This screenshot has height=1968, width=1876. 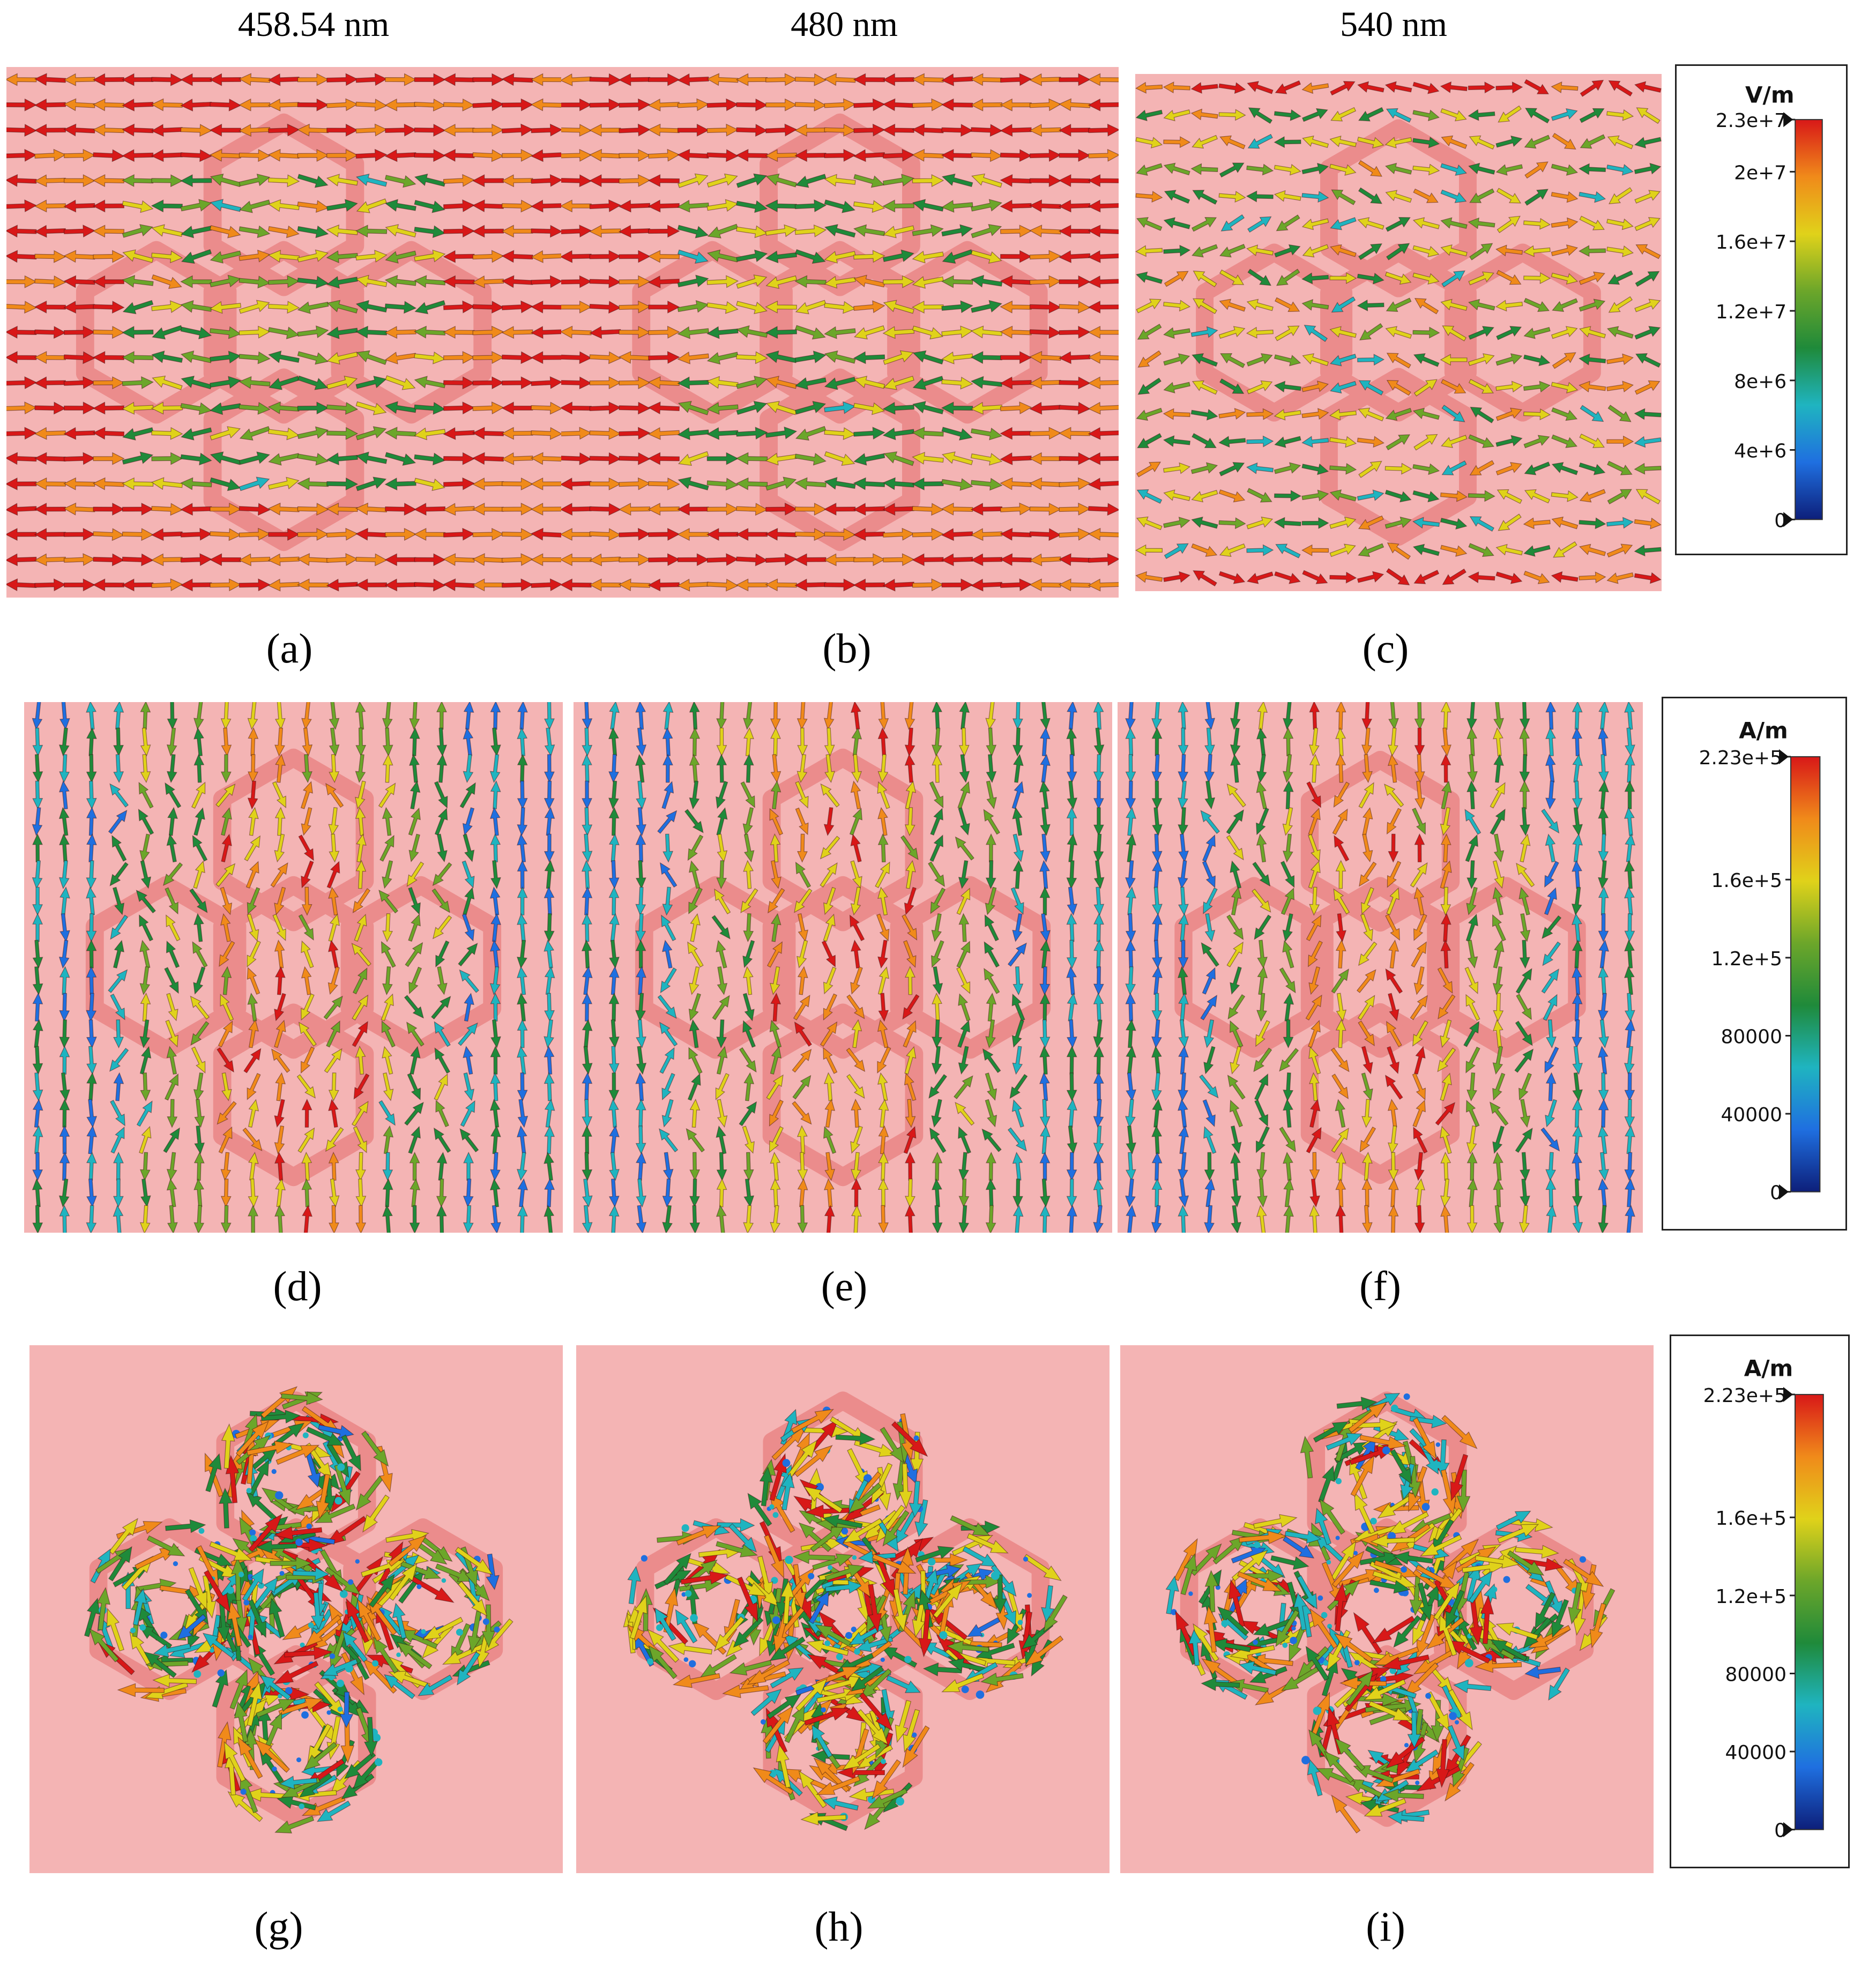 What do you see at coordinates (1751, 312) in the screenshot?
I see `colorbar-tick-label: 1.2e+7` at bounding box center [1751, 312].